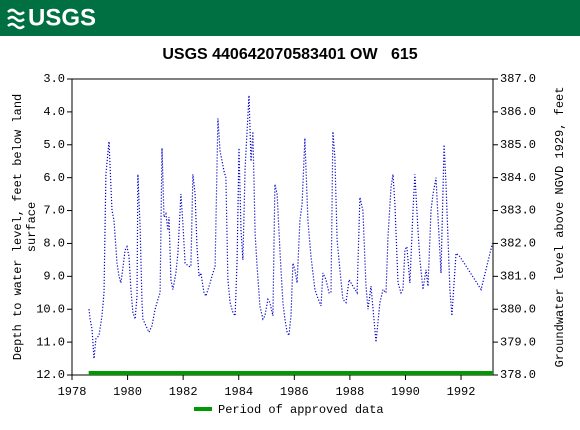 This screenshot has width=580, height=430. What do you see at coordinates (349, 392) in the screenshot?
I see `x-tick-label: 1988` at bounding box center [349, 392].